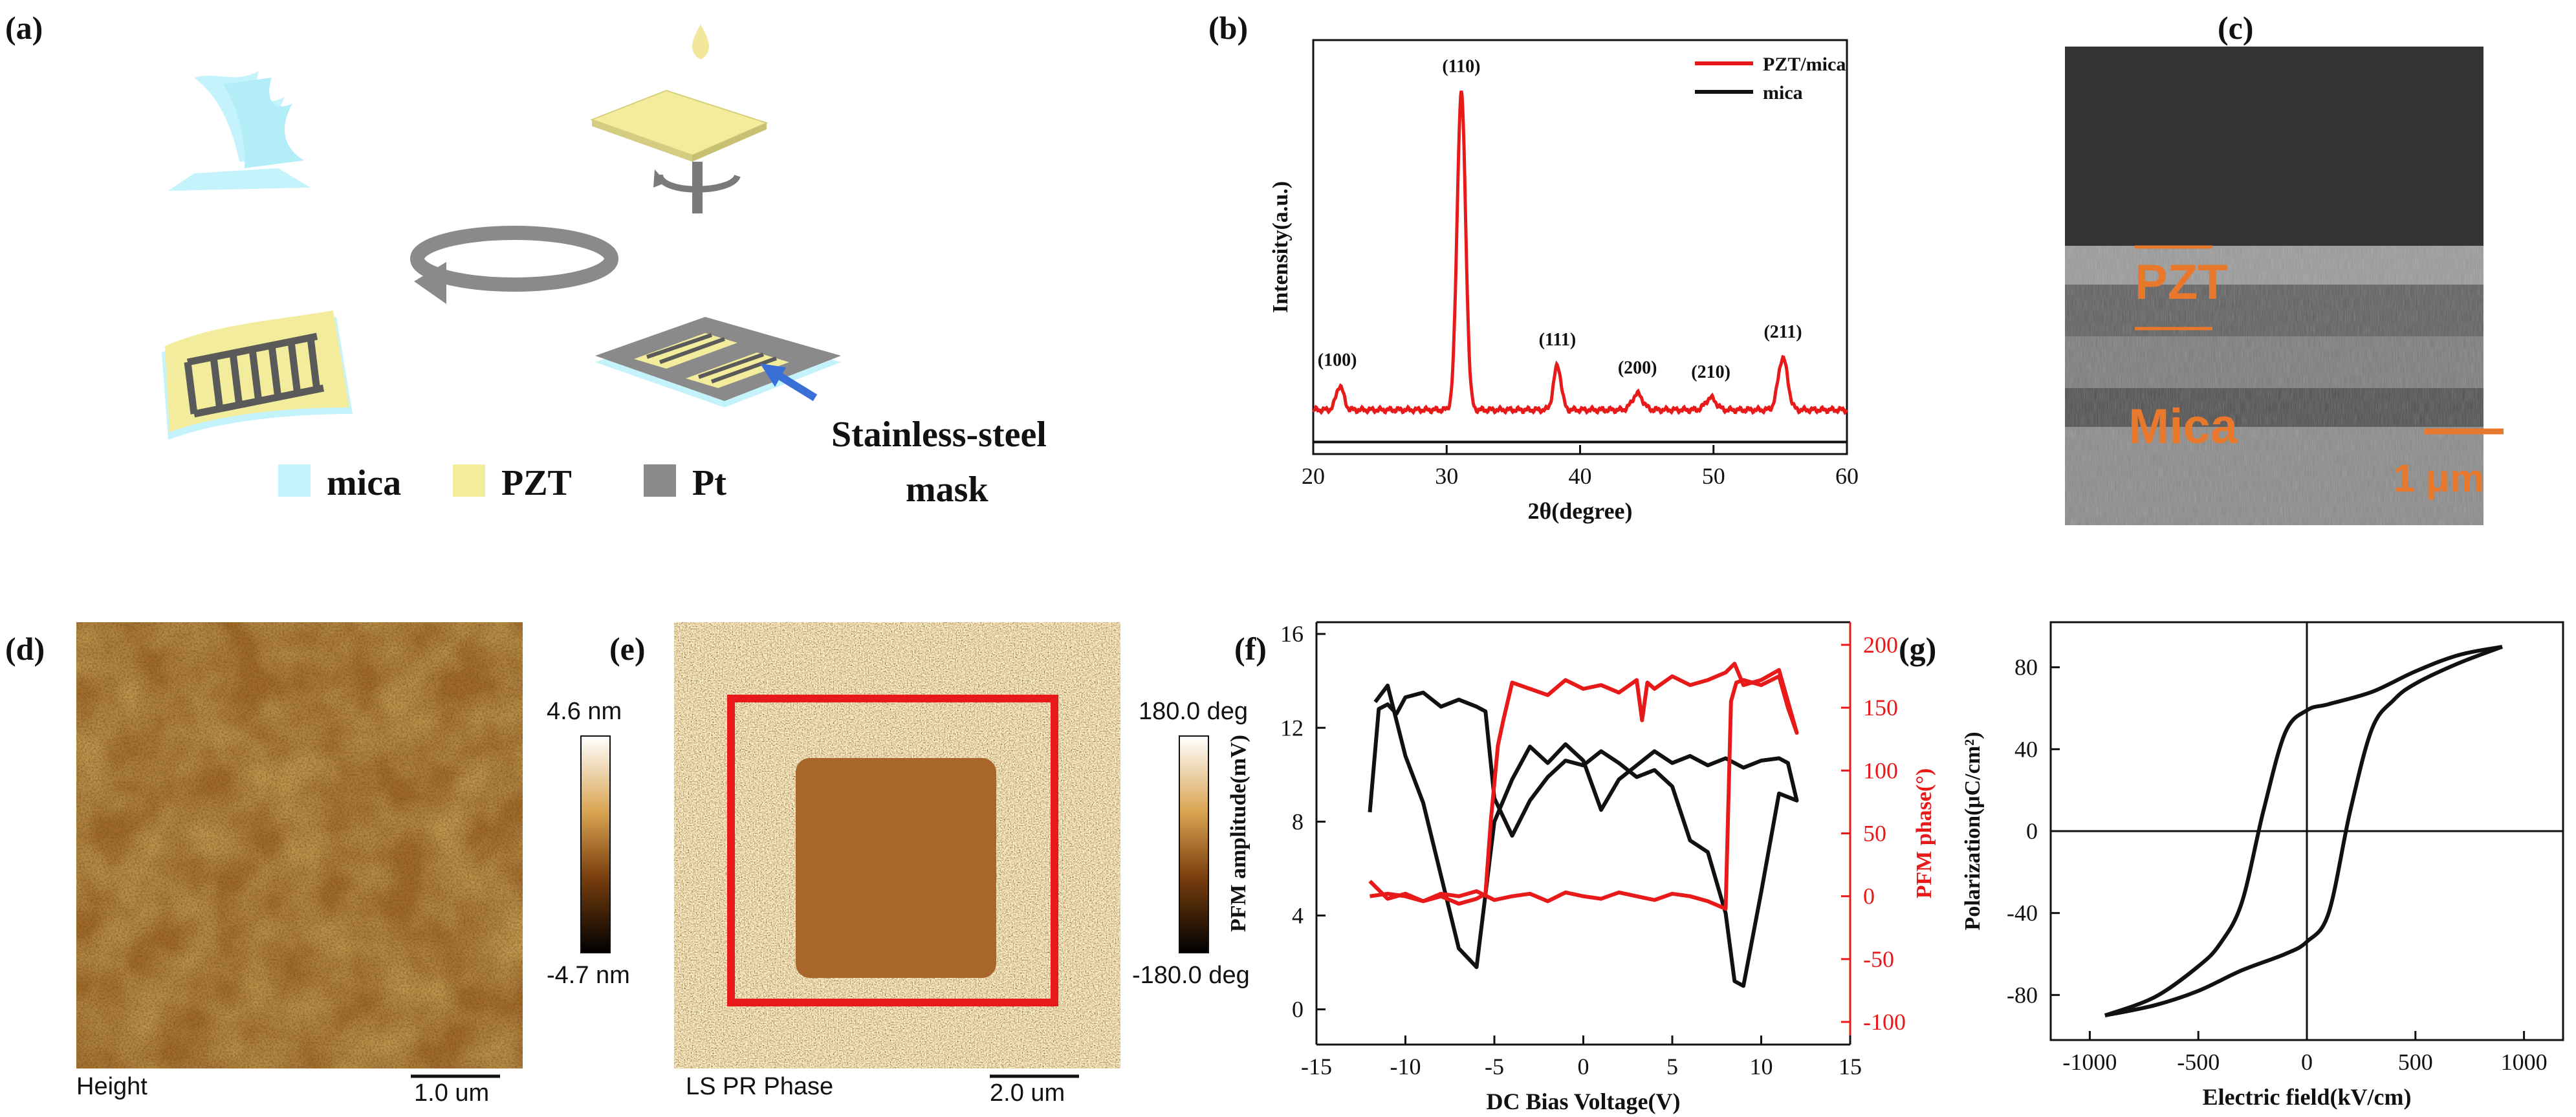 The width and height of the screenshot is (2576, 1117). I want to click on mica-flakes, so click(239, 131).